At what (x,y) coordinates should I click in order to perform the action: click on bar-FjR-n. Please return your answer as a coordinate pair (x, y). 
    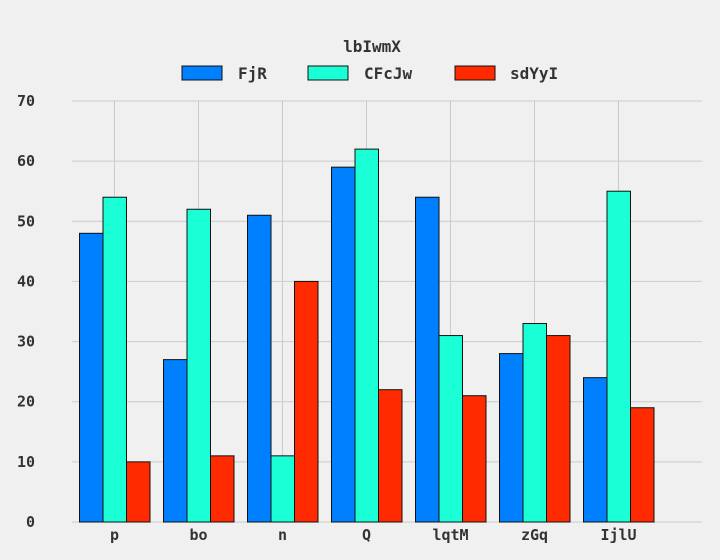
    Looking at the image, I should click on (259, 368).